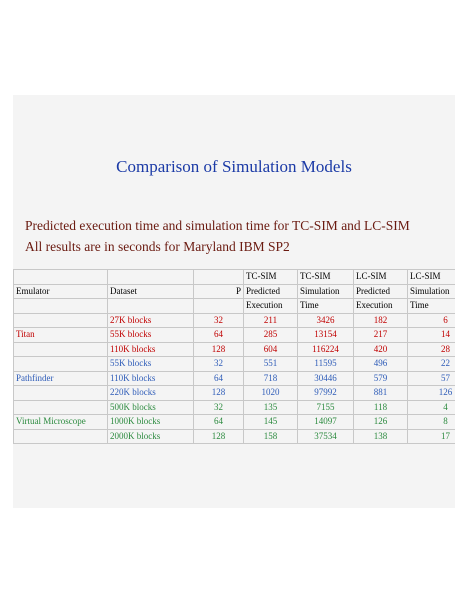  I want to click on value-cell: 158, so click(270, 436).